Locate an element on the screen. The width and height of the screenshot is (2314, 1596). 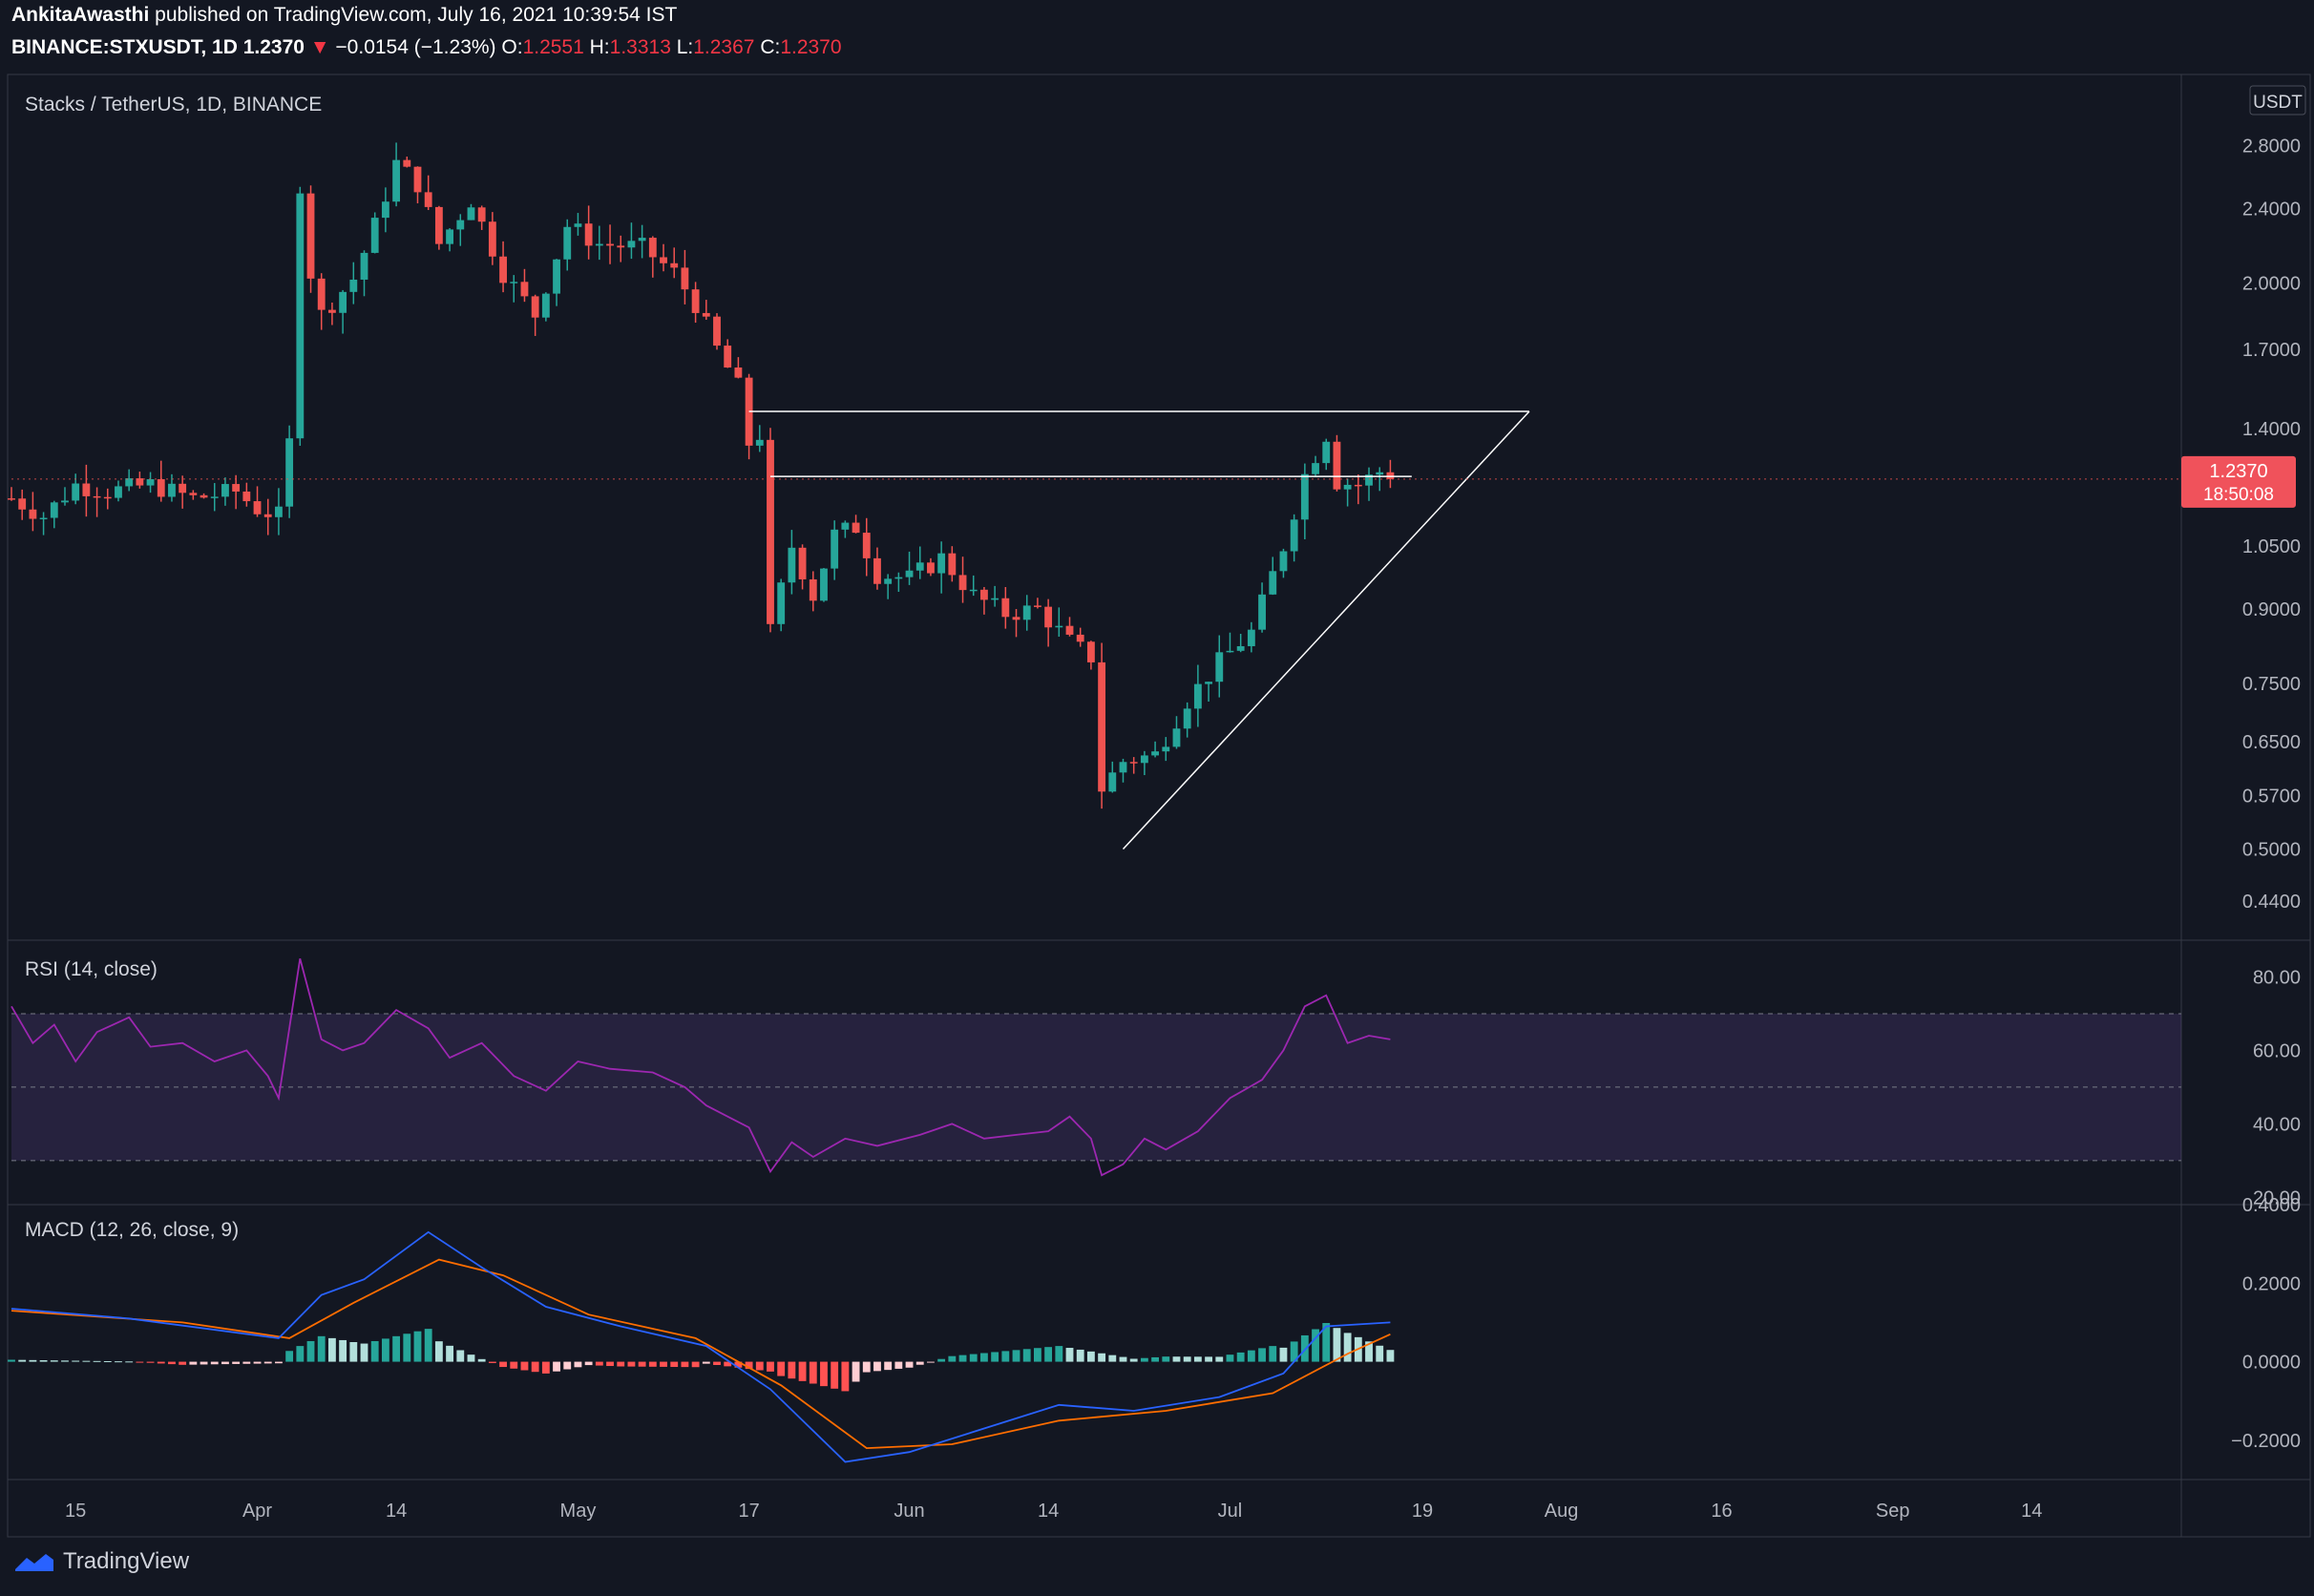
currency-label: USDT is located at coordinates (2278, 103).